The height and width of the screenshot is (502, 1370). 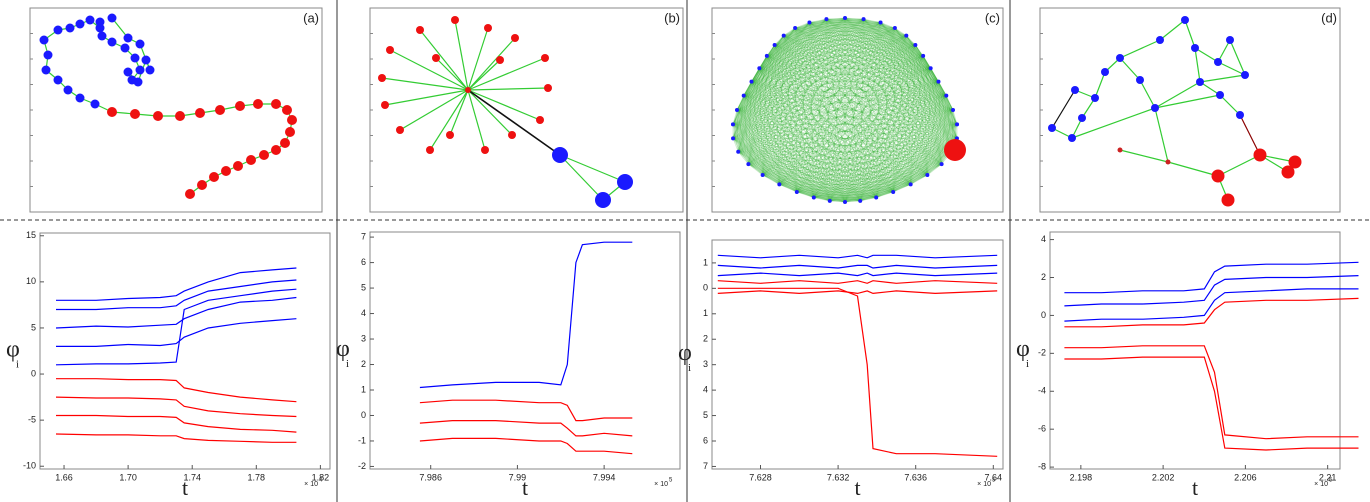 I want to click on y-tick-label: -2, so click(x=1042, y=353).